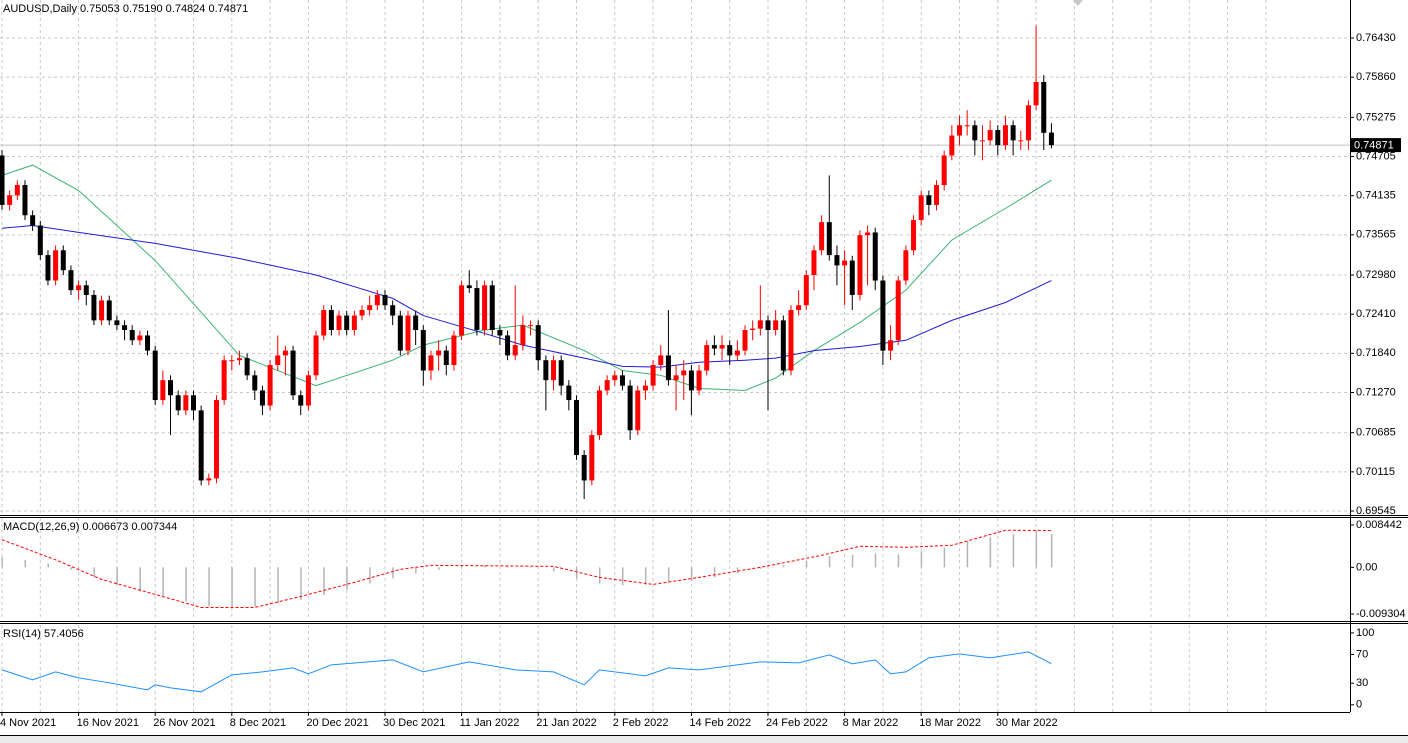 The height and width of the screenshot is (743, 1408). I want to click on y-tick-label: 0.69545, so click(1376, 511).